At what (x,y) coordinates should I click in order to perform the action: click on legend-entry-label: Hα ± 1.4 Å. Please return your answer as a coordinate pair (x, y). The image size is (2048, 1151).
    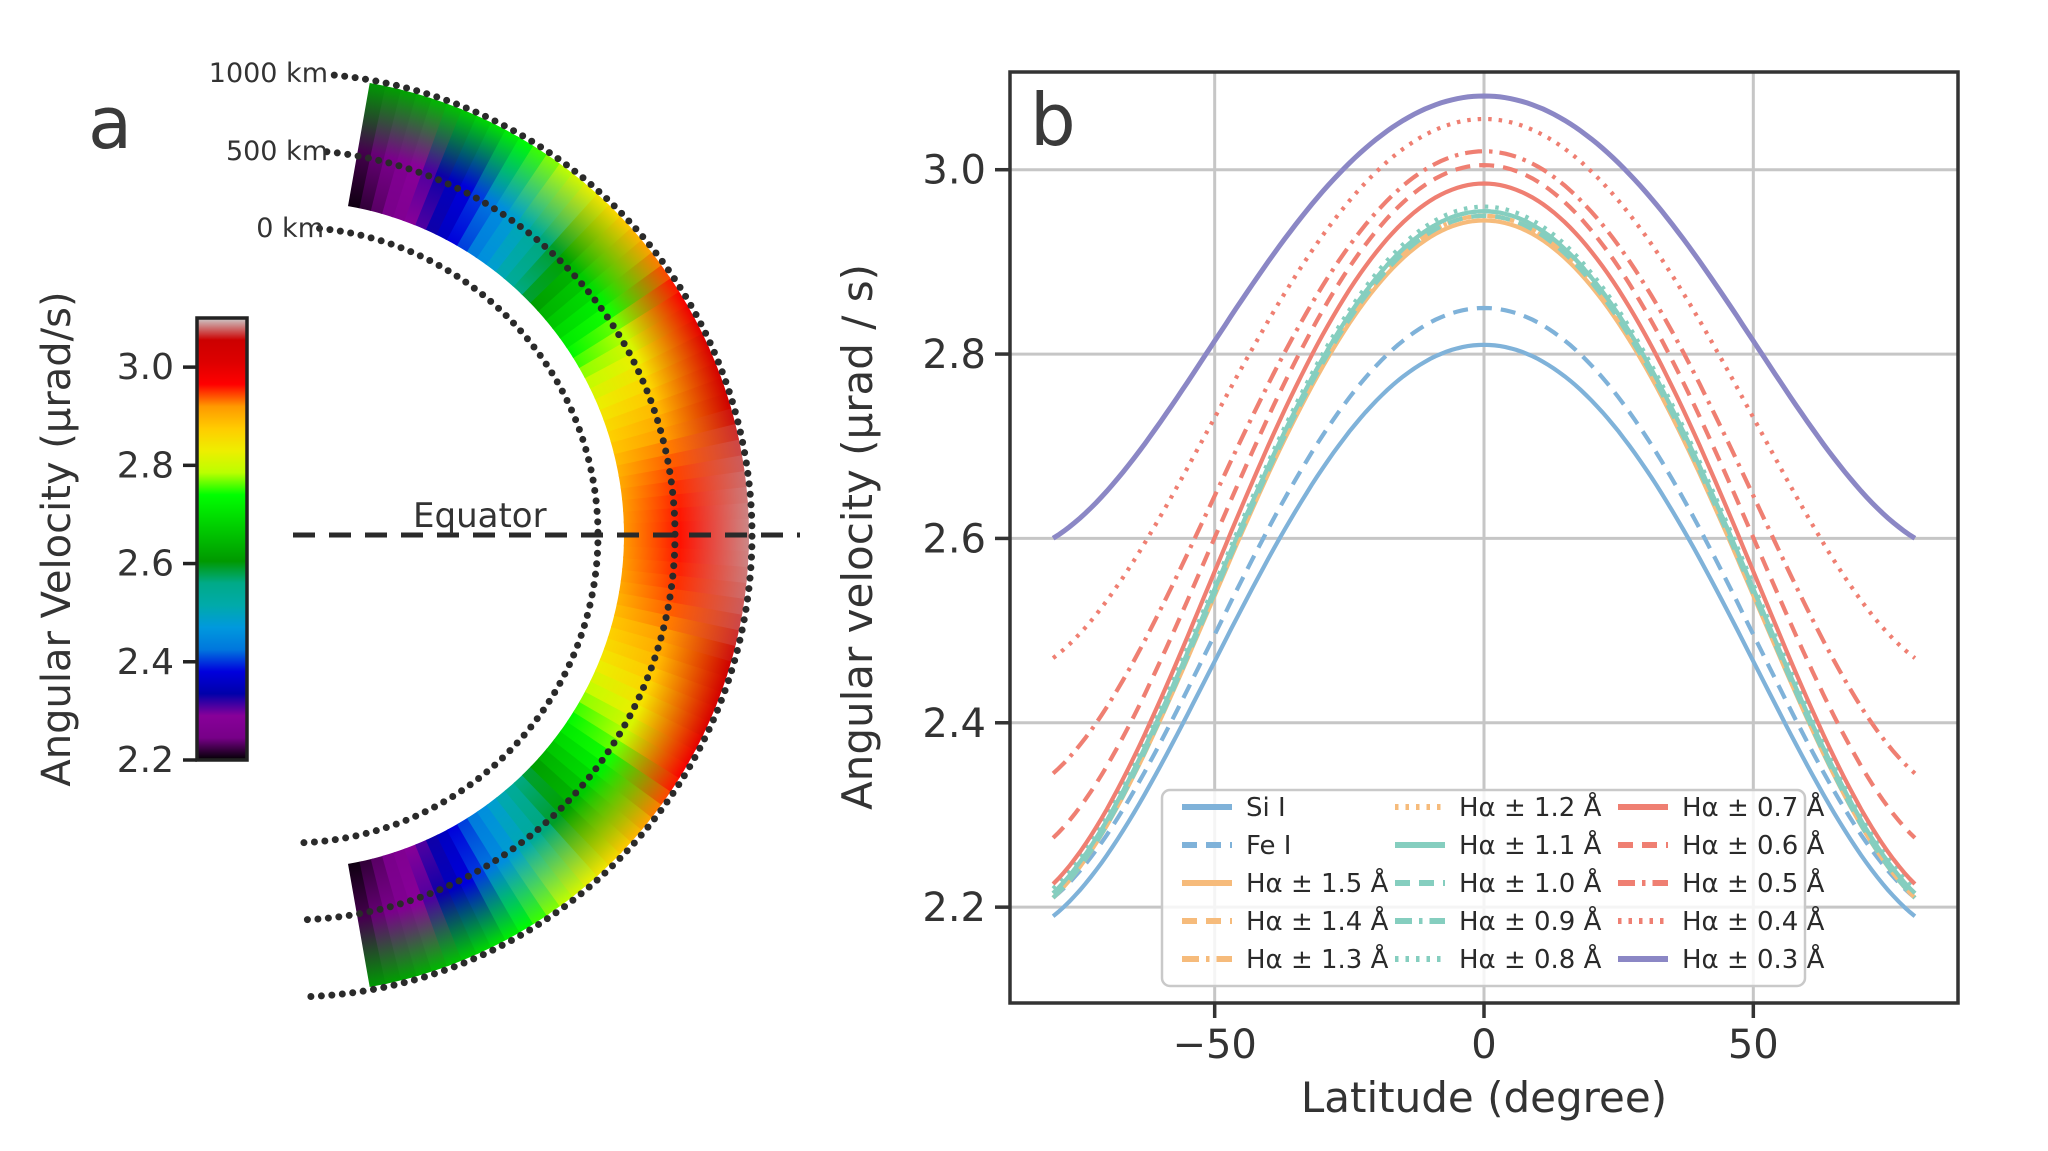
    Looking at the image, I should click on (1317, 921).